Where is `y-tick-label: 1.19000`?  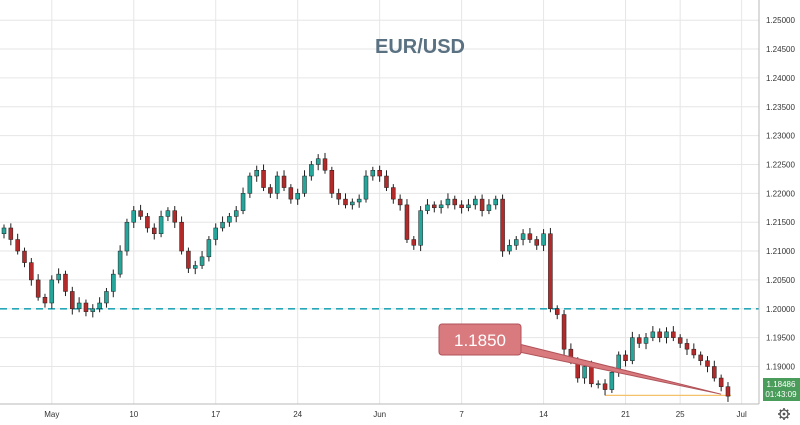
y-tick-label: 1.19000 is located at coordinates (780, 366).